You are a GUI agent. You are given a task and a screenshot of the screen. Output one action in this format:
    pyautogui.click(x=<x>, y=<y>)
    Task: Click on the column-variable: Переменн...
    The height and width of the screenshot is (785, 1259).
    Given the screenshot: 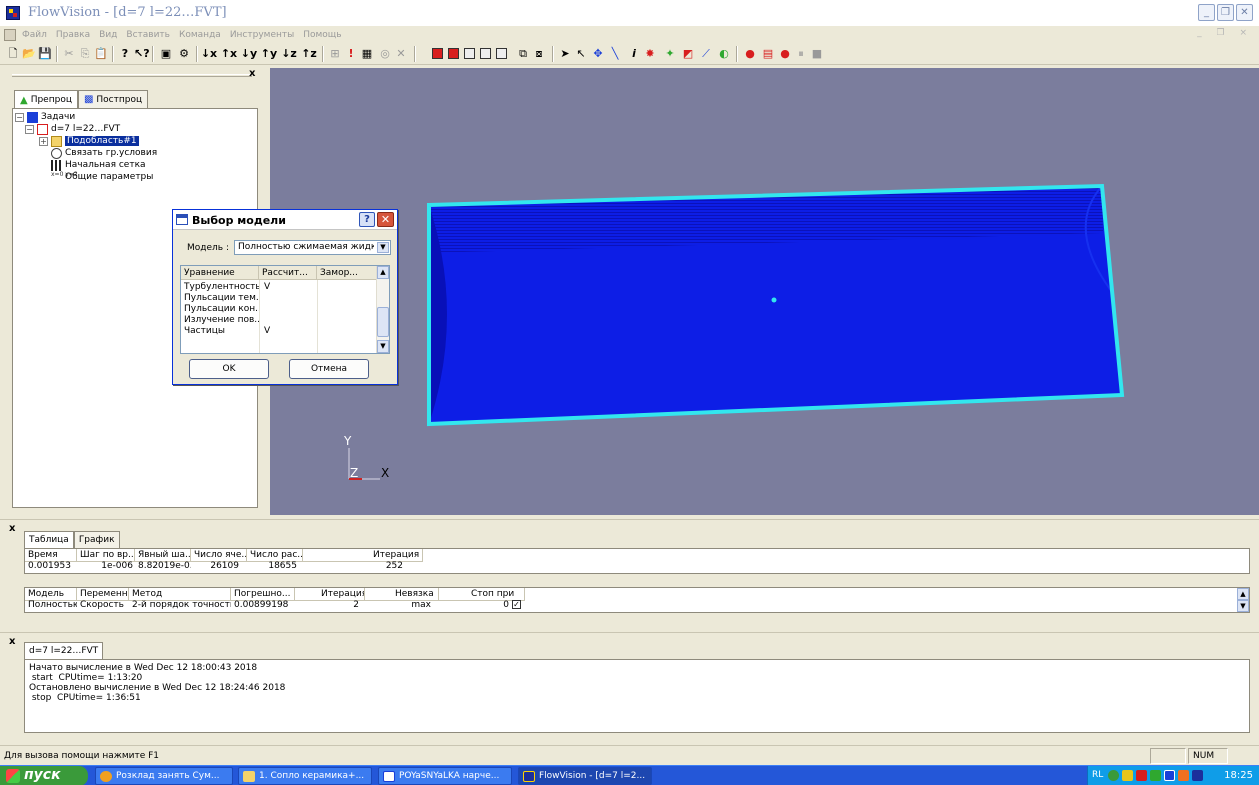 What is the action you would take?
    pyautogui.click(x=103, y=594)
    